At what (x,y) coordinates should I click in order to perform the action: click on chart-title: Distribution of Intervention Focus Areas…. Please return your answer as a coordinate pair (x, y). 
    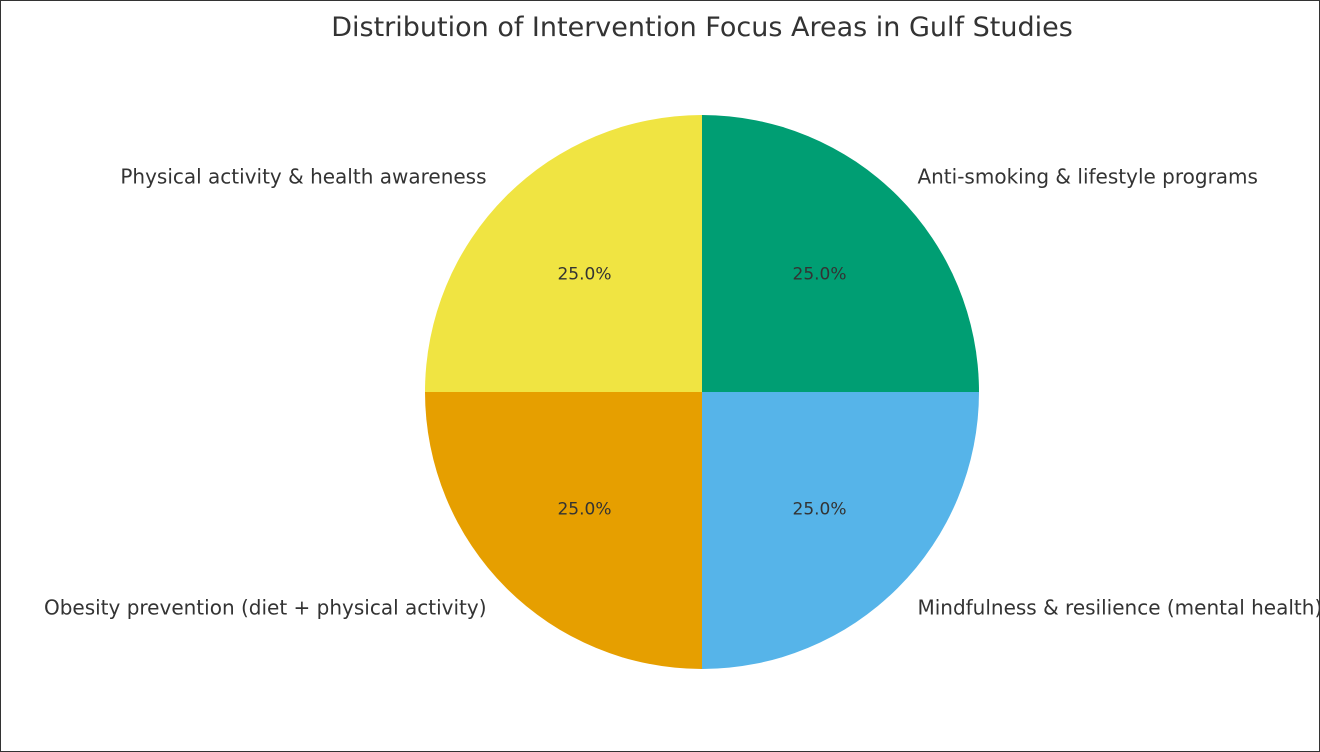
    Looking at the image, I should click on (702, 27).